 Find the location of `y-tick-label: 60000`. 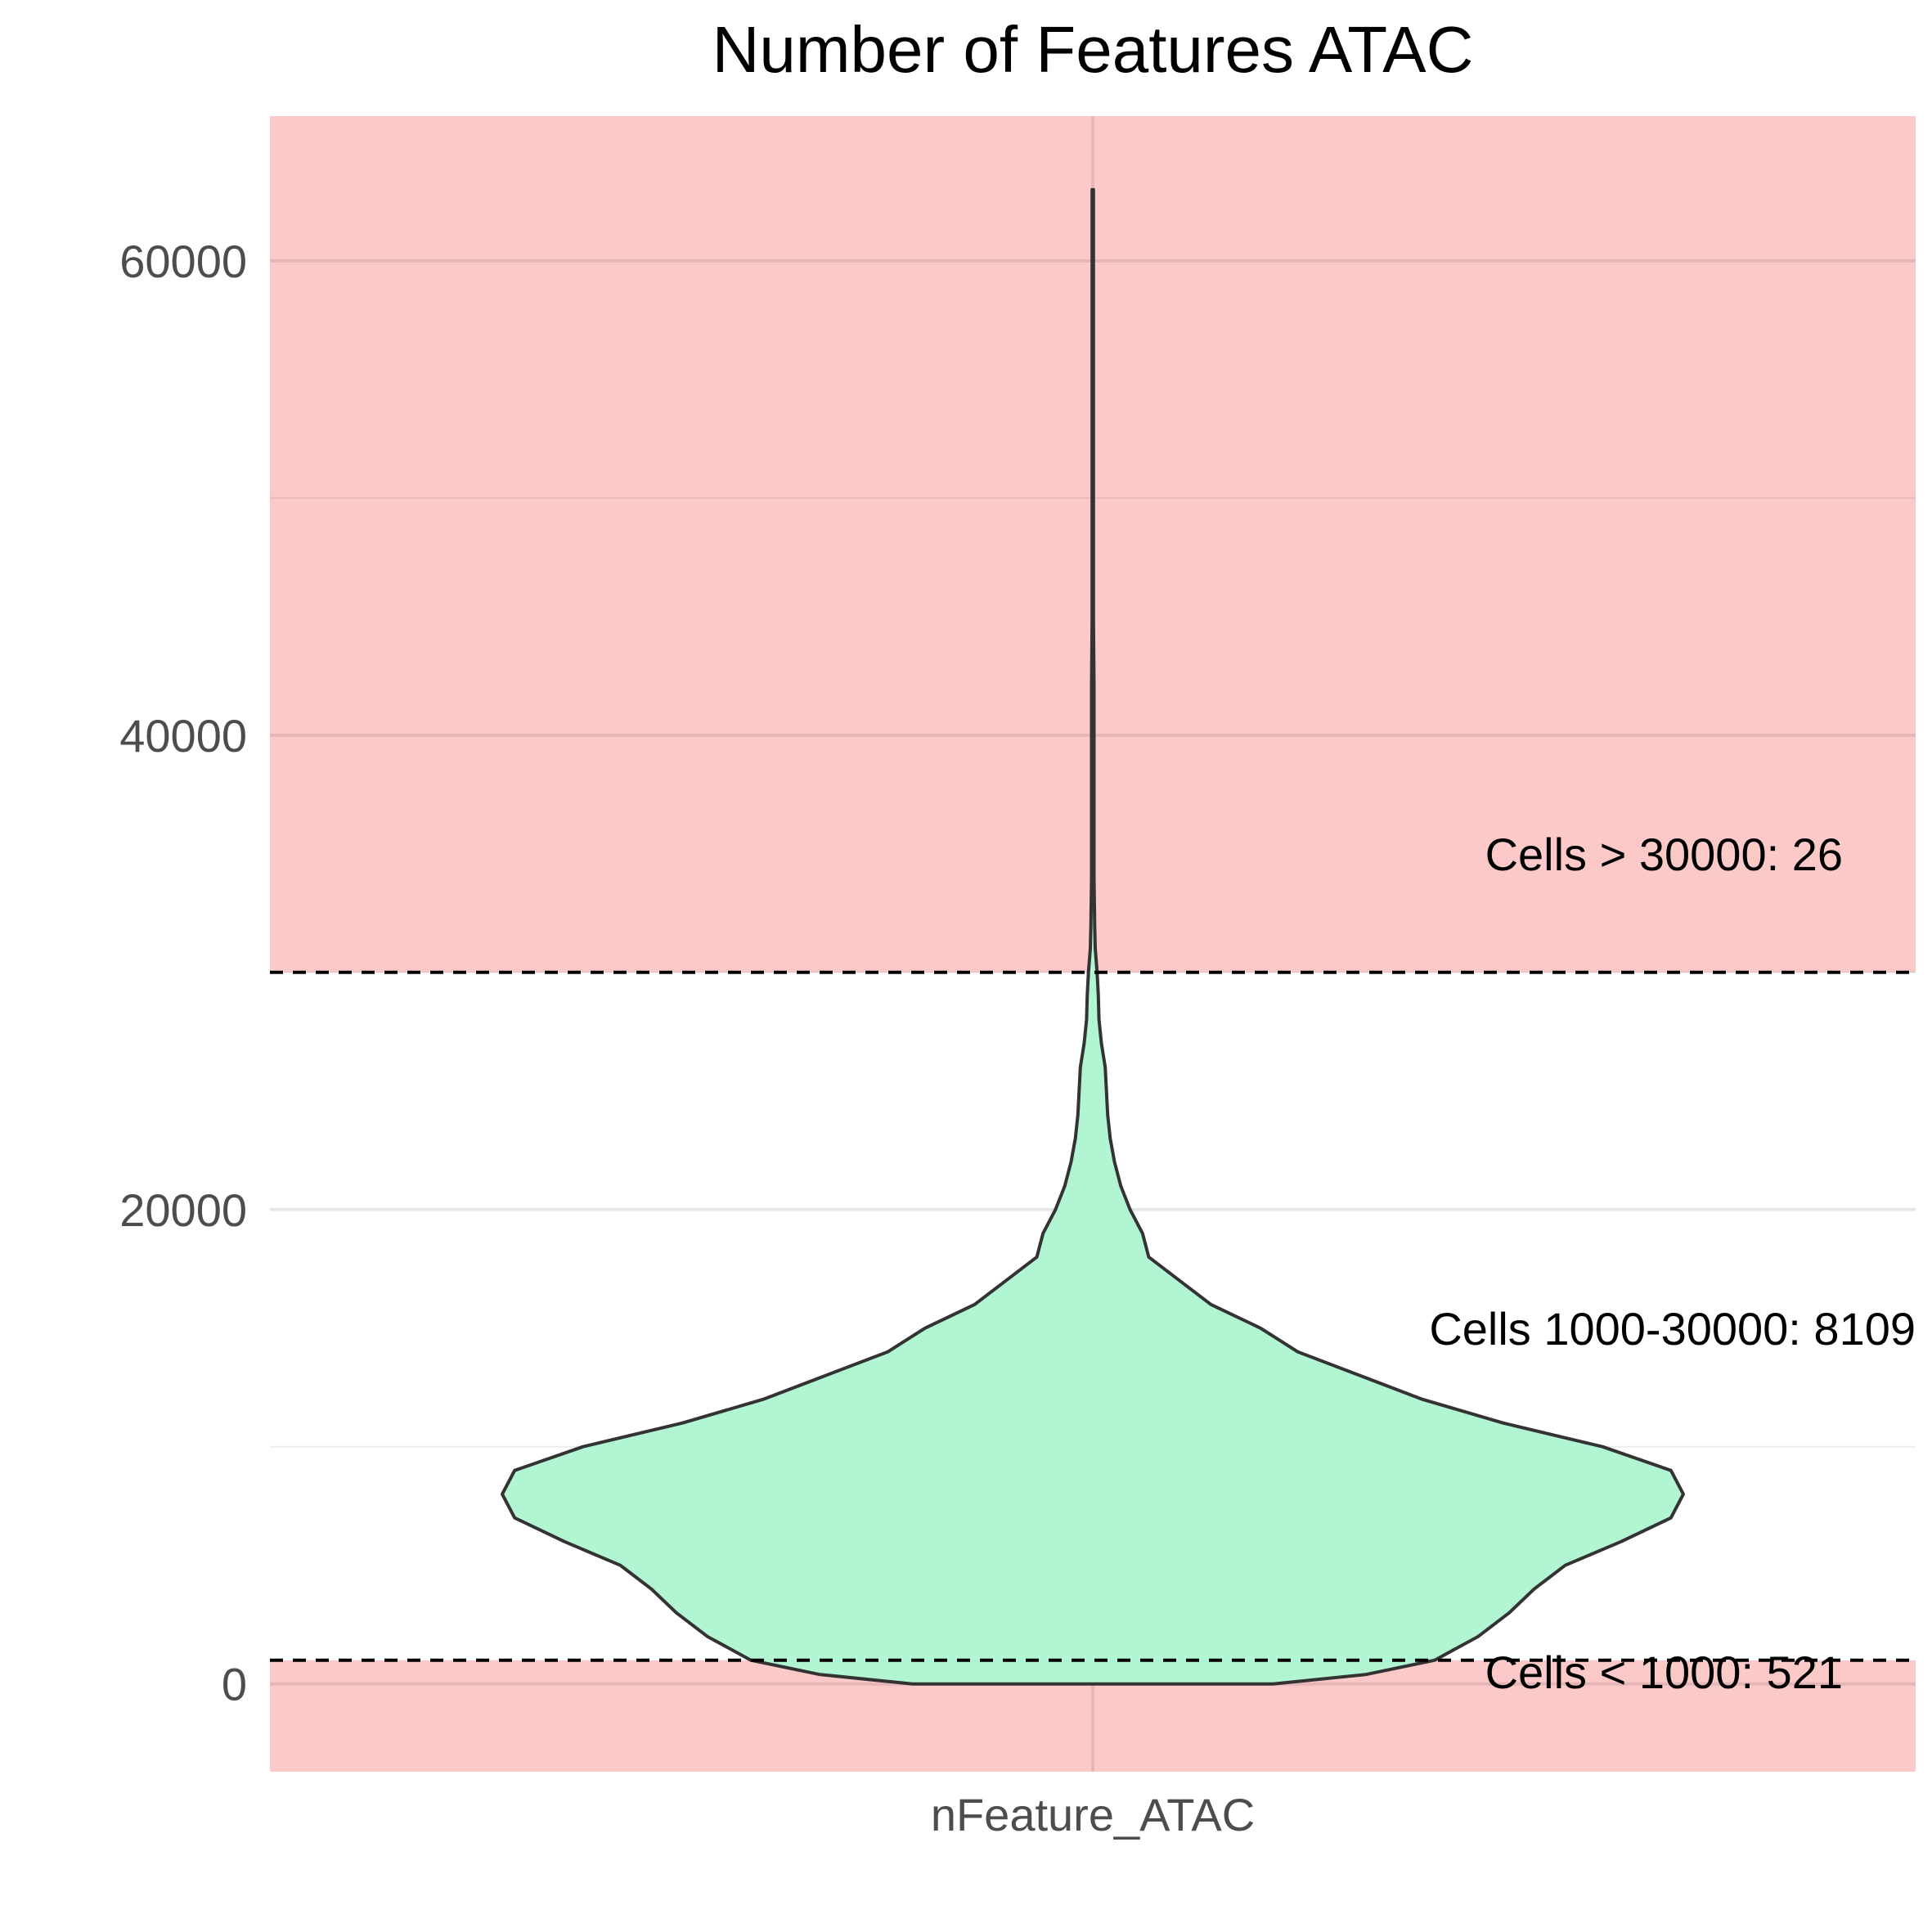

y-tick-label: 60000 is located at coordinates (183, 261).